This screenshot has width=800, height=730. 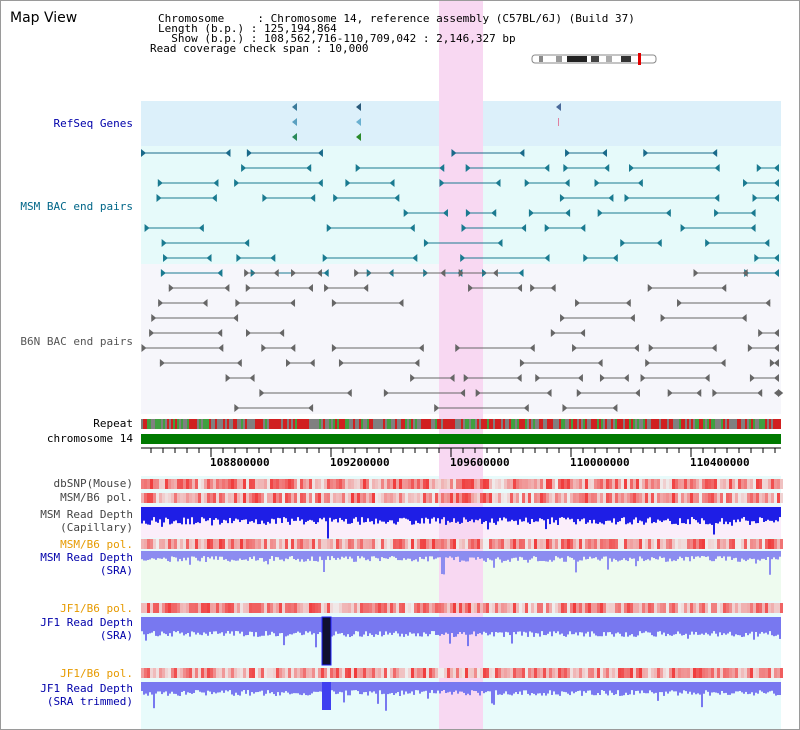 I want to click on msm-bac-label: MSM BAC end pairs, so click(x=76, y=206).